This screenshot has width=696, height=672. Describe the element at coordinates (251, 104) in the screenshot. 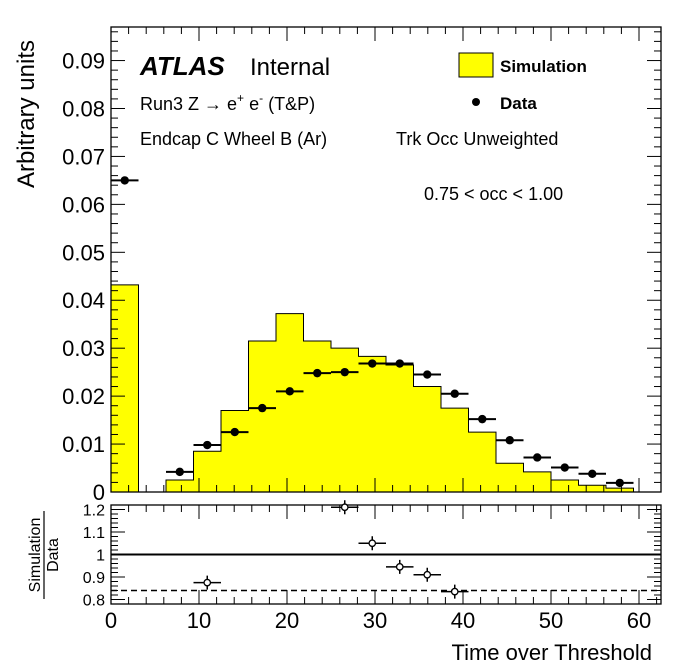

I see `electron-2: e` at that location.